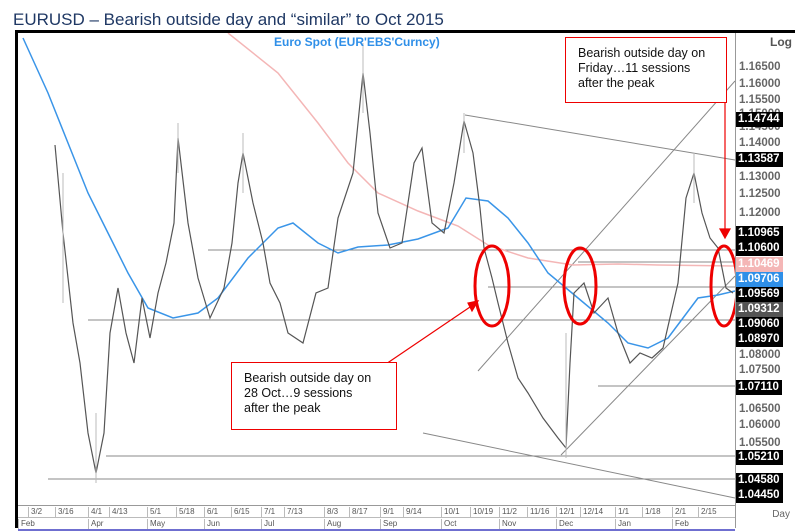 This screenshot has height=531, width=795. Describe the element at coordinates (759, 159) in the screenshot. I see `level-badge: 1.13587` at that location.